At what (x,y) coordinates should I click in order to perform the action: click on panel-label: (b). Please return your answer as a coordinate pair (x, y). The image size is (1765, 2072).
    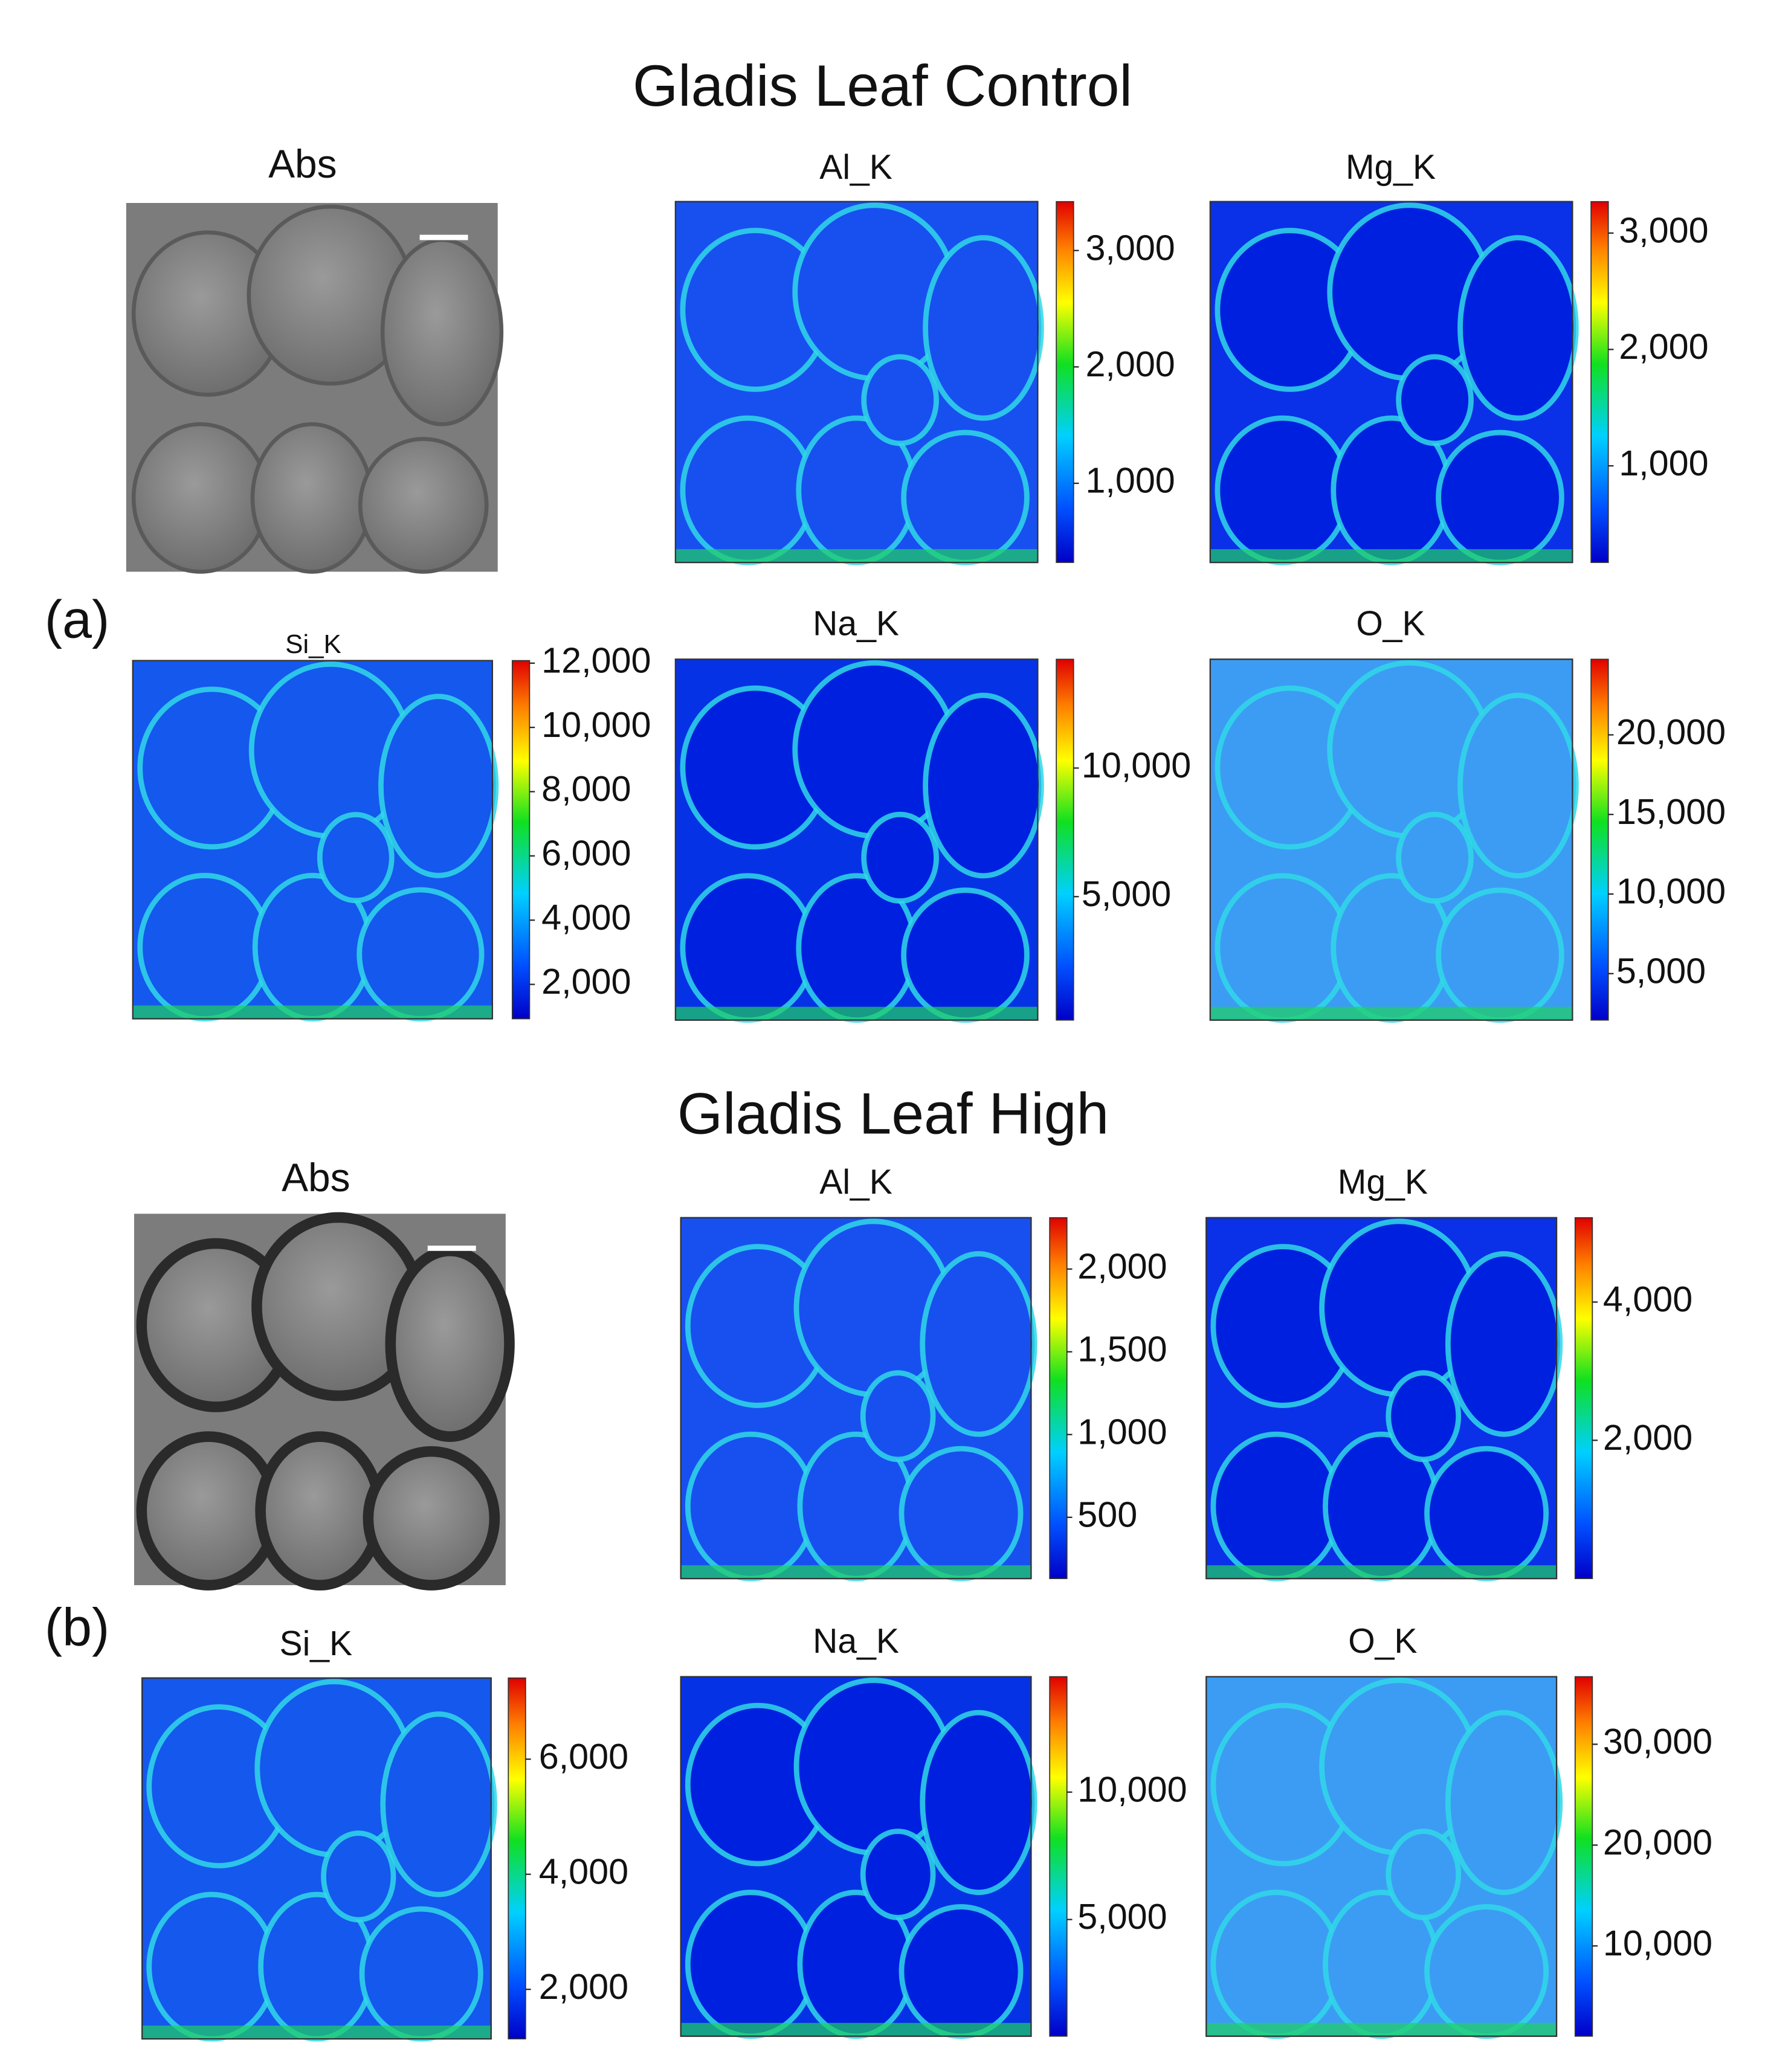
    Looking at the image, I should click on (77, 1627).